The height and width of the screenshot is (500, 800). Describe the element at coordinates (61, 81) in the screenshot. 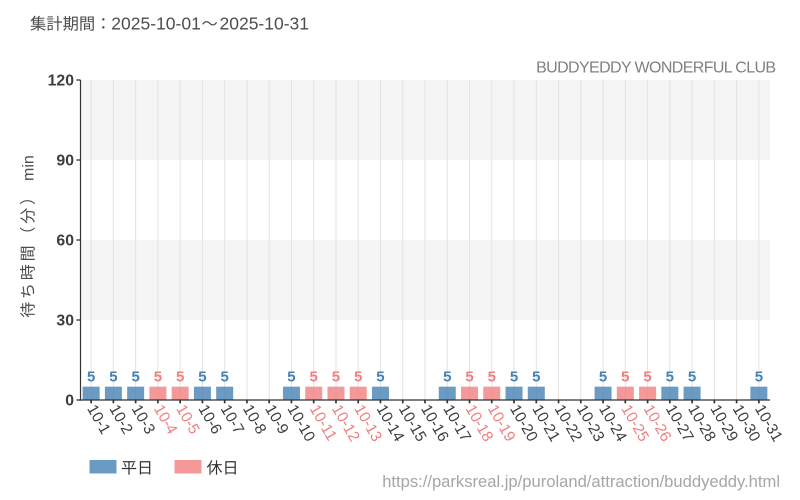

I see `svg-text: 120` at that location.